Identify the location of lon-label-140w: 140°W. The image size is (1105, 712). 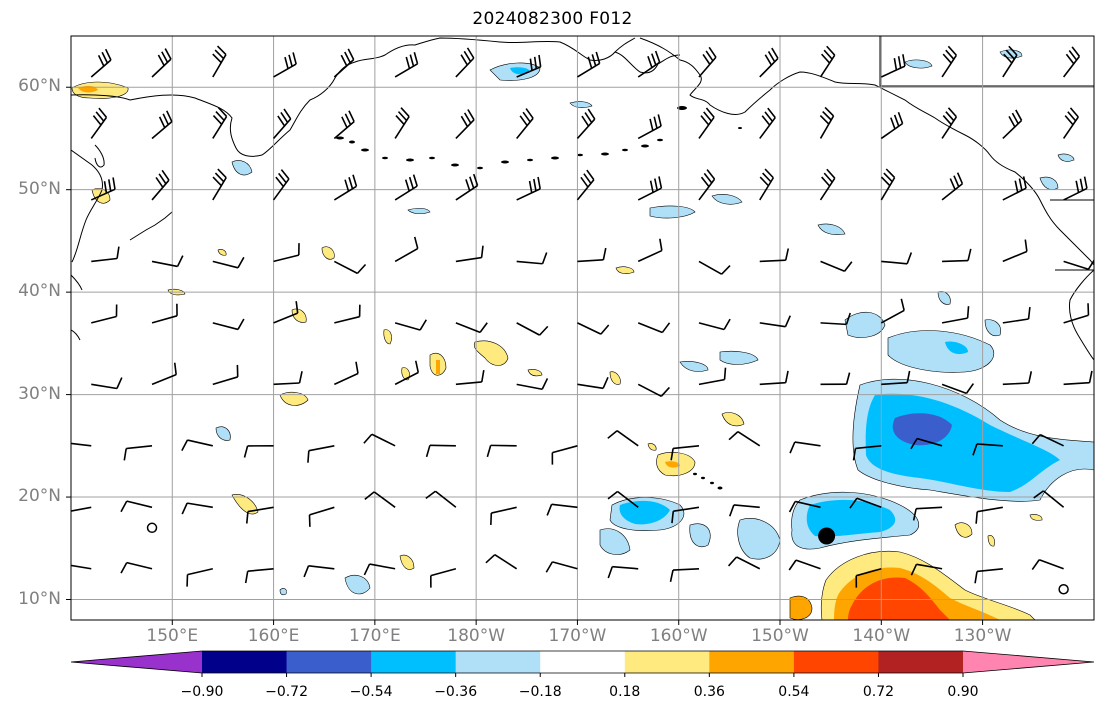
(881, 636).